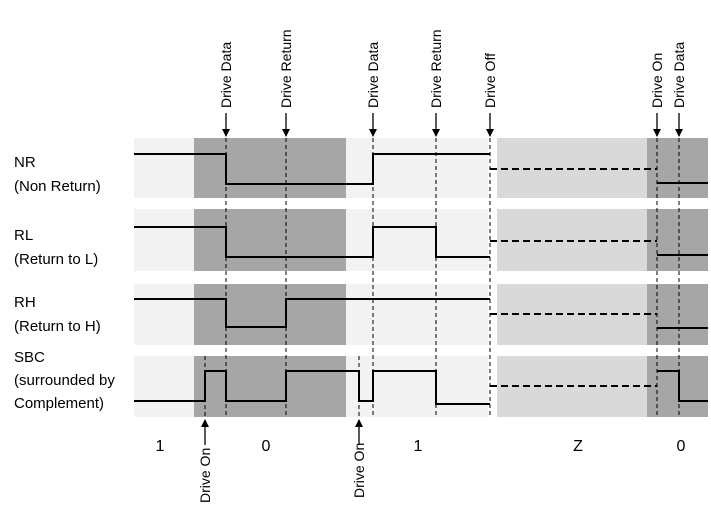 This screenshot has width=711, height=515. I want to click on band-nr-1b, so click(417, 168).